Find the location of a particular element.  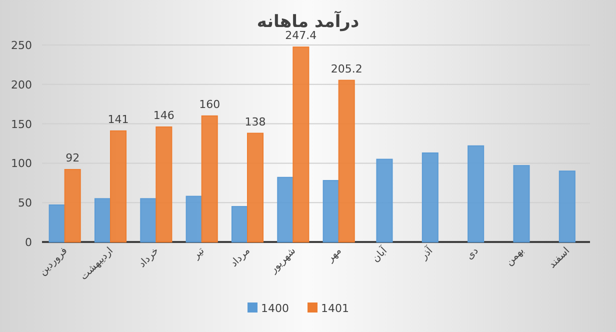

x-tick-label: خرداد is located at coordinates (149, 258).